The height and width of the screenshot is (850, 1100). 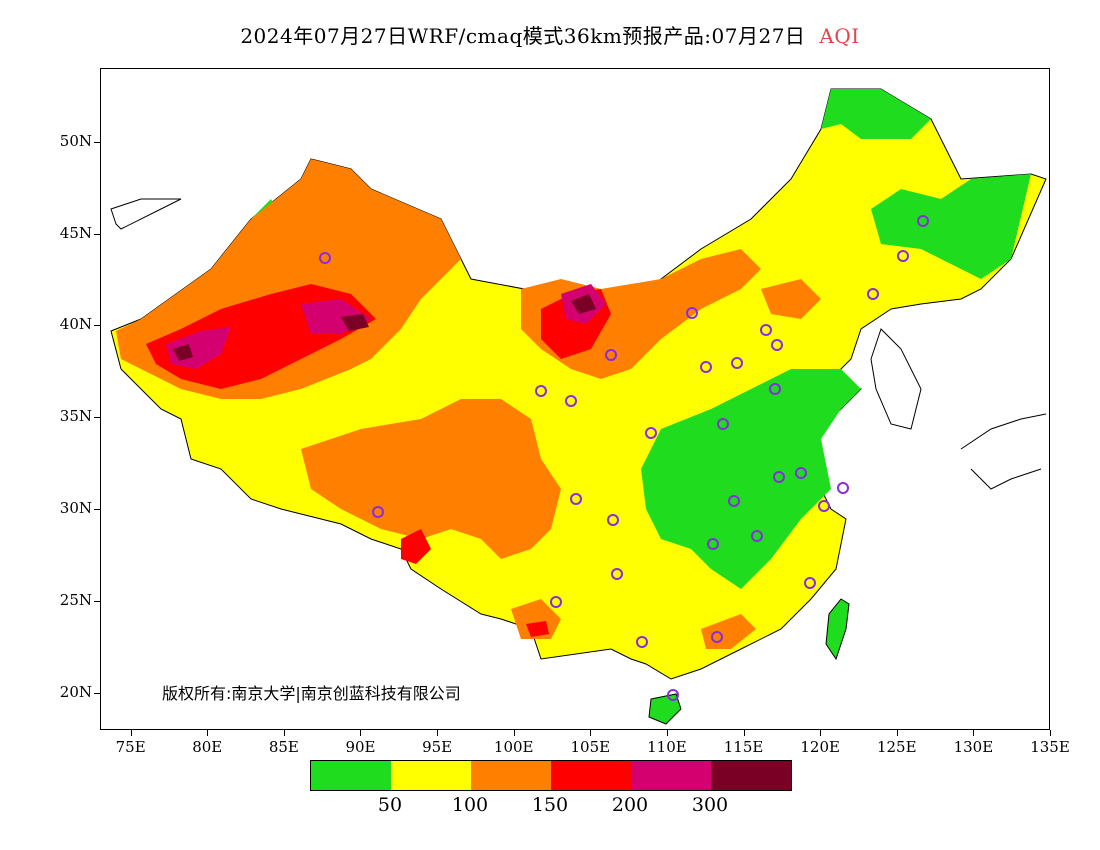 What do you see at coordinates (75, 600) in the screenshot?
I see `y-tick-label: 25N` at bounding box center [75, 600].